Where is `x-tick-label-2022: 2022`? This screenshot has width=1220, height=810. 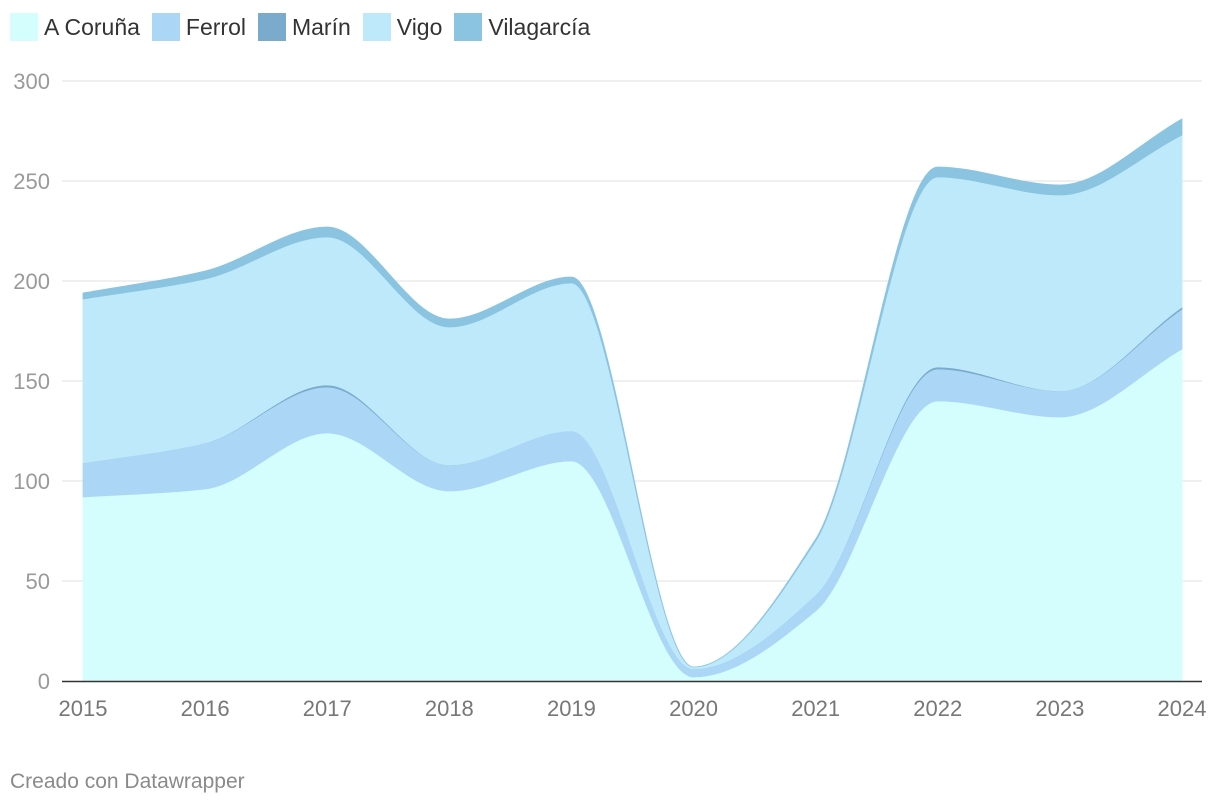 x-tick-label-2022: 2022 is located at coordinates (937, 708).